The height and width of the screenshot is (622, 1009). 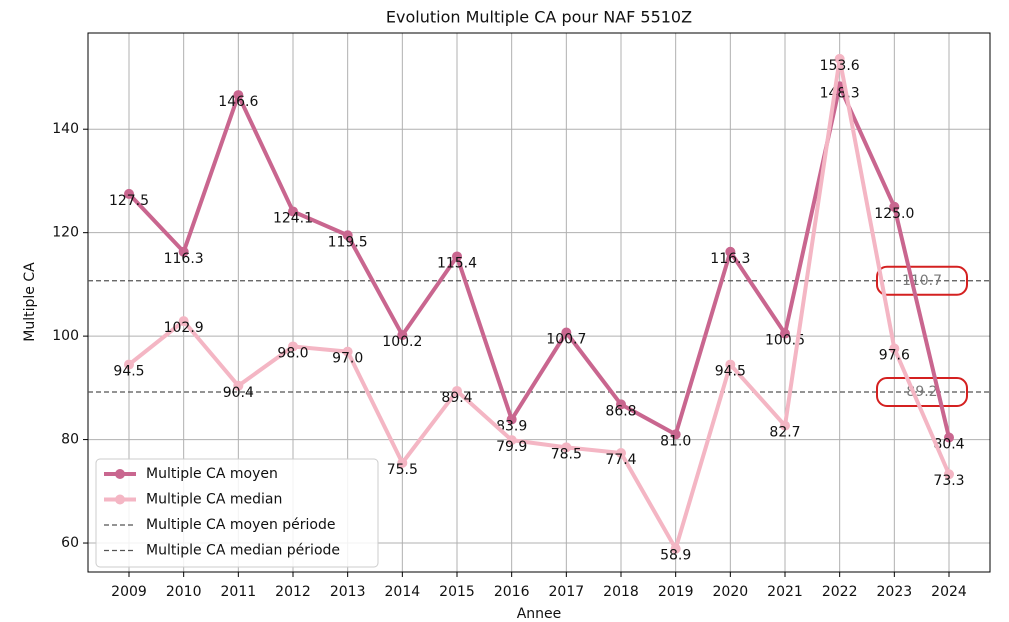 What do you see at coordinates (402, 470) in the screenshot?
I see `data-label: 75.5` at bounding box center [402, 470].